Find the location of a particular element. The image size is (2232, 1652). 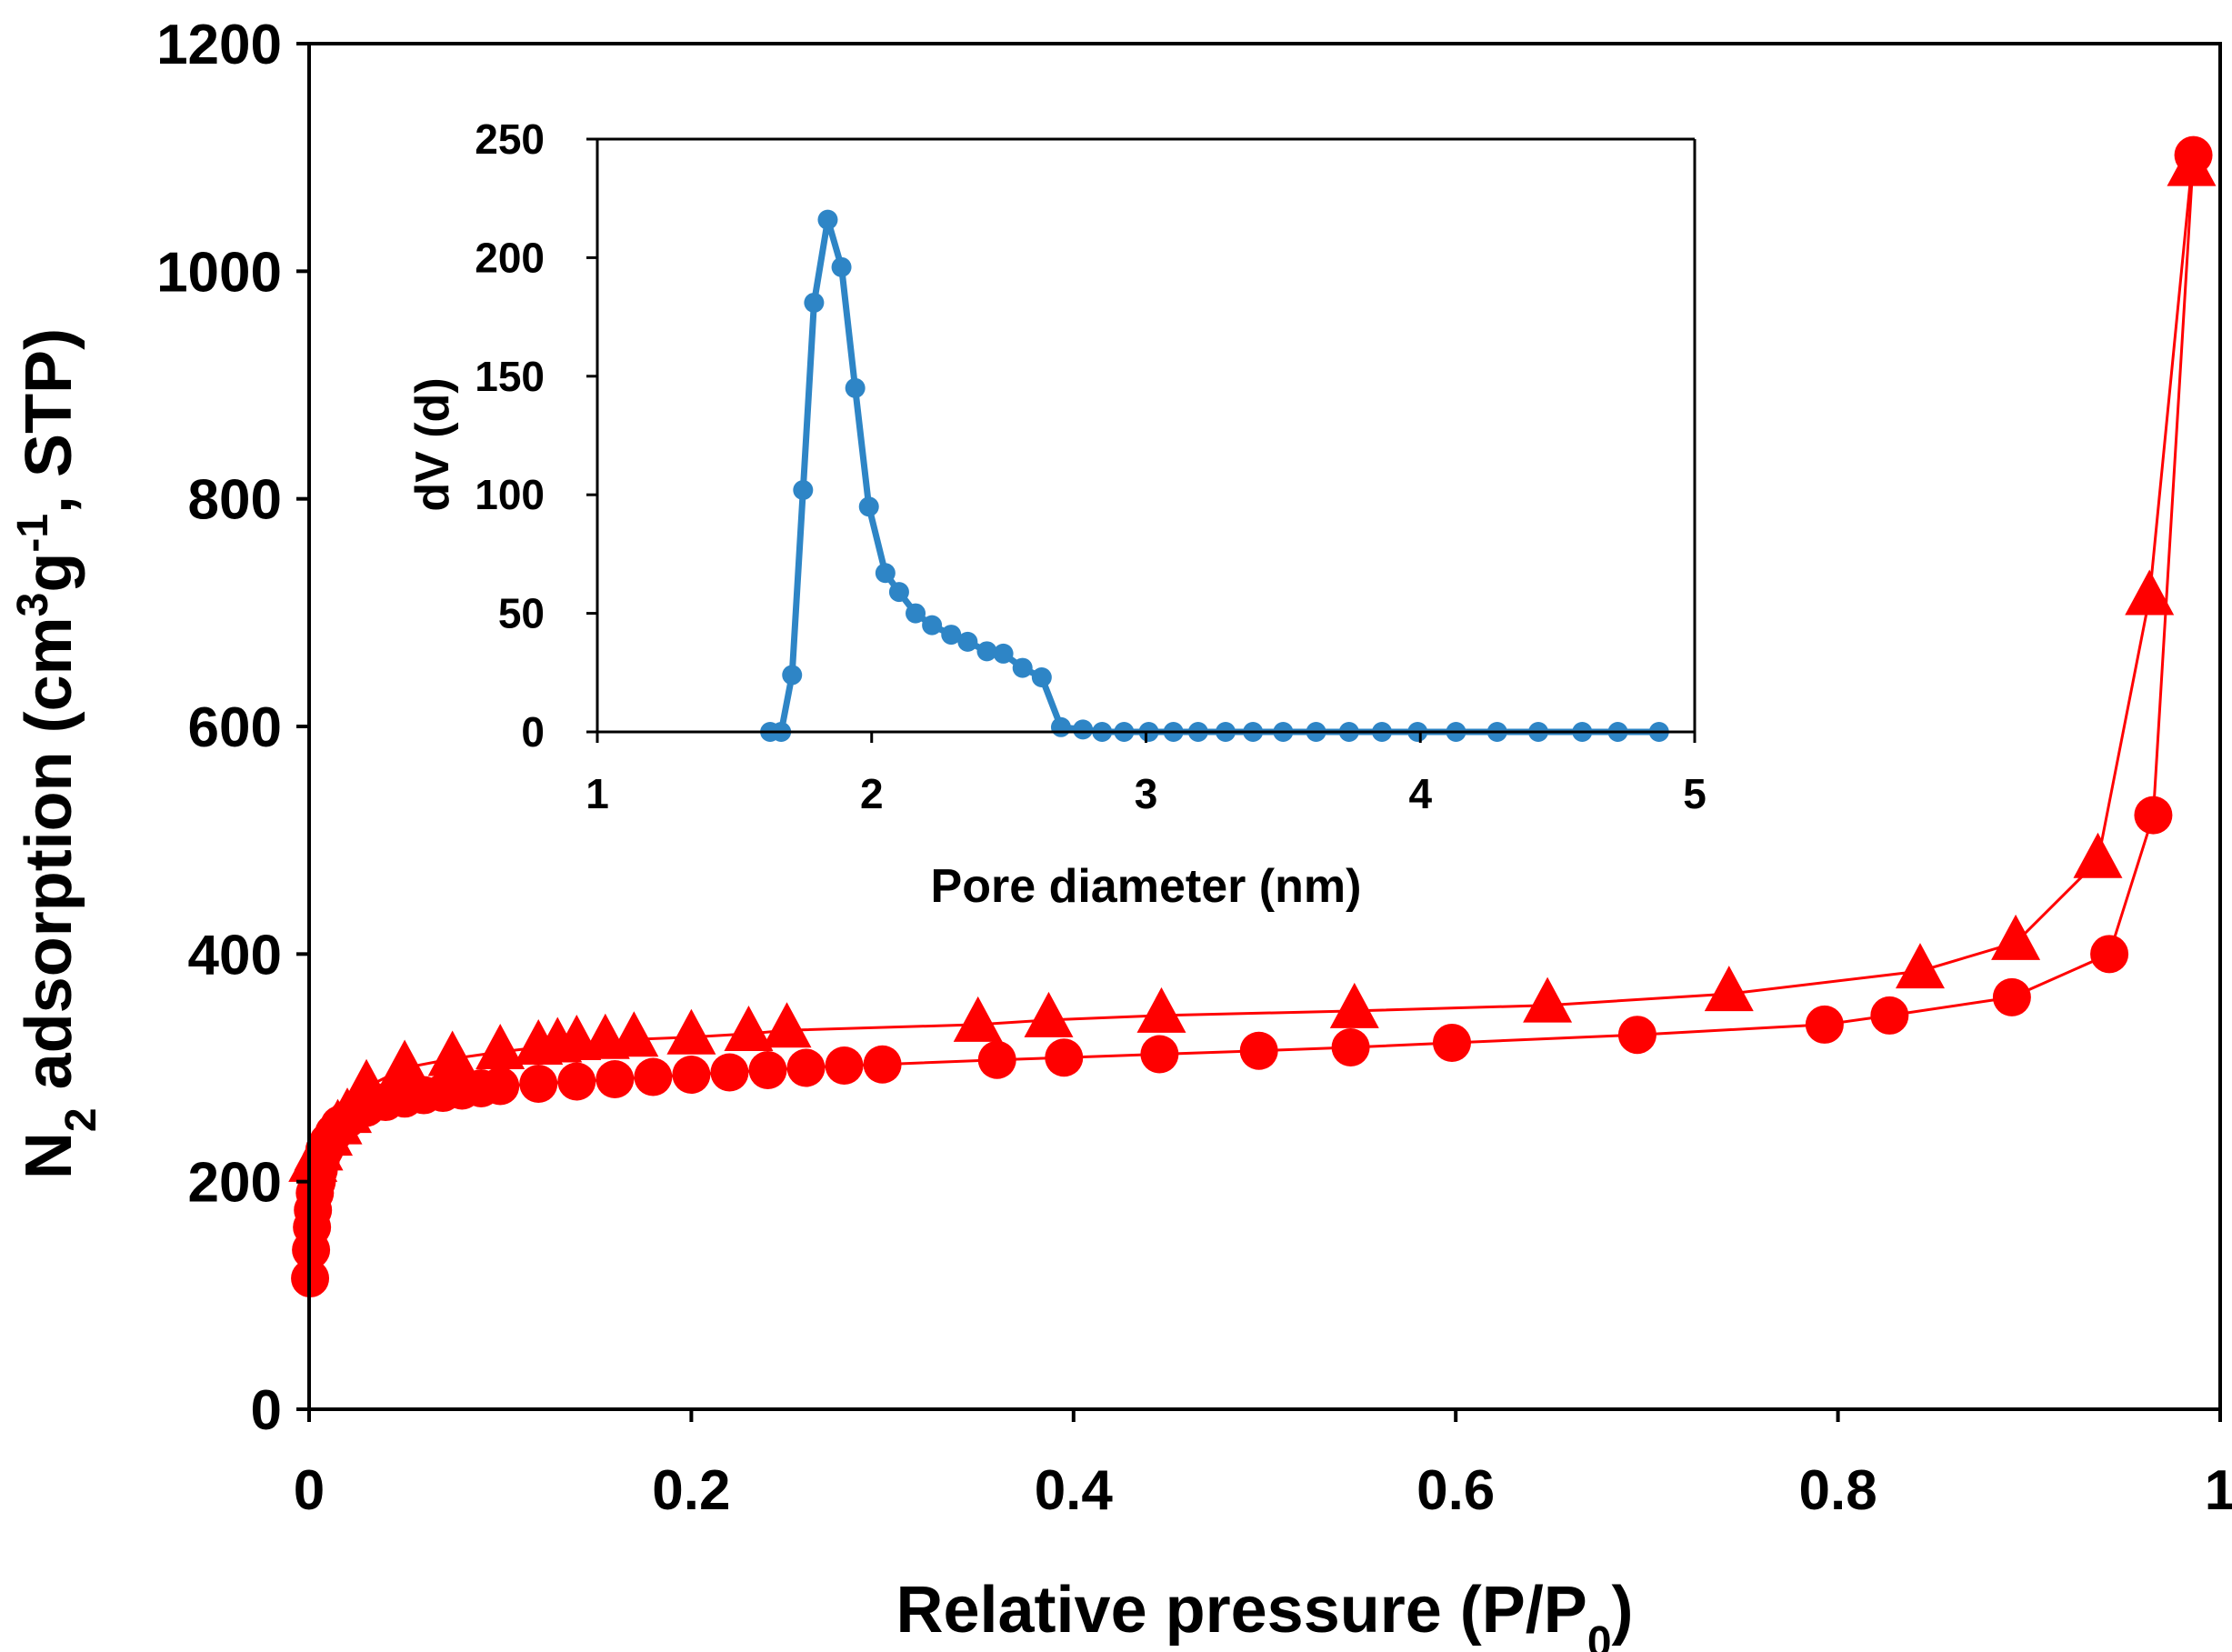

main-y-axis-title: N2 adsorption (cm3g-1, STP) is located at coordinates (57, 753).